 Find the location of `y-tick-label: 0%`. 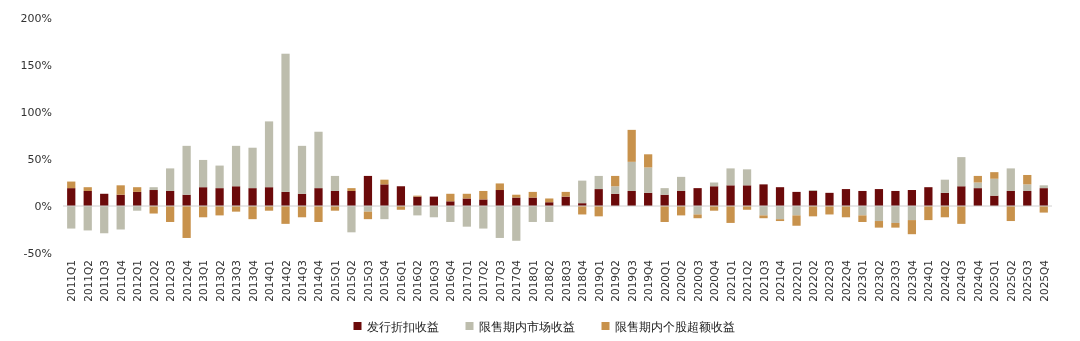

y-tick-label: 0% is located at coordinates (43, 206).